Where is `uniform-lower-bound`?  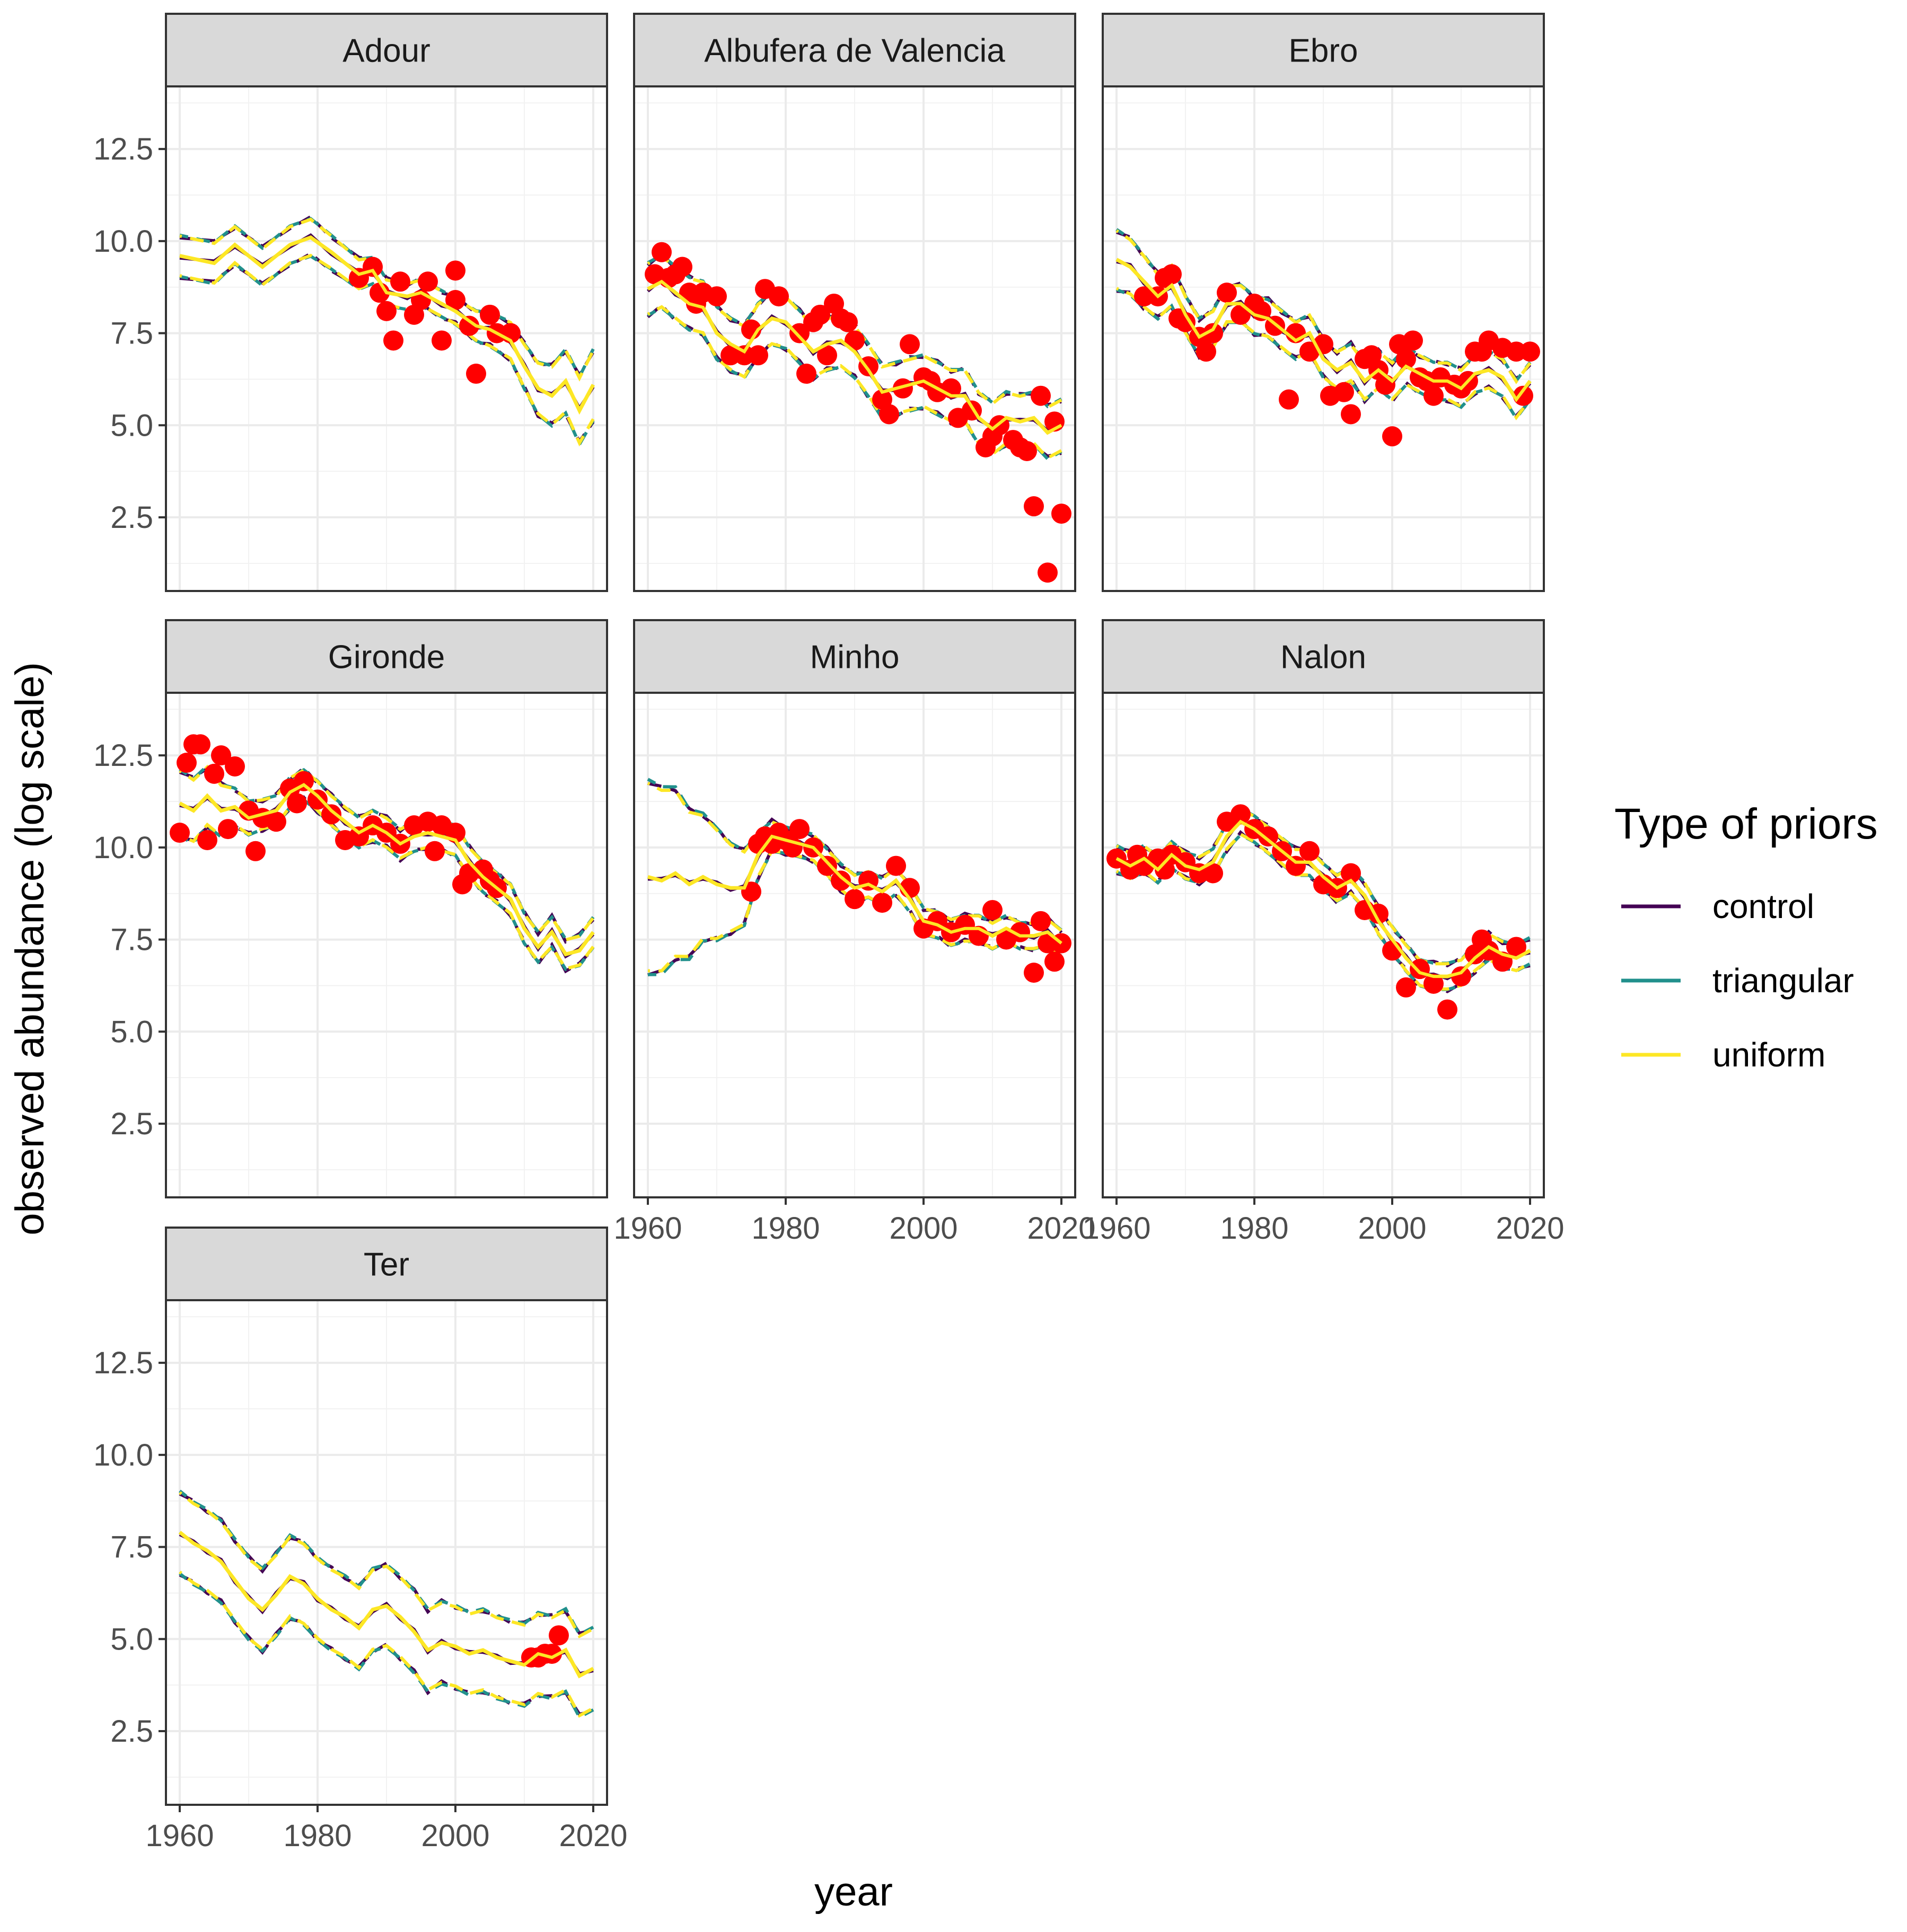
uniform-lower-bound is located at coordinates (387, 884).